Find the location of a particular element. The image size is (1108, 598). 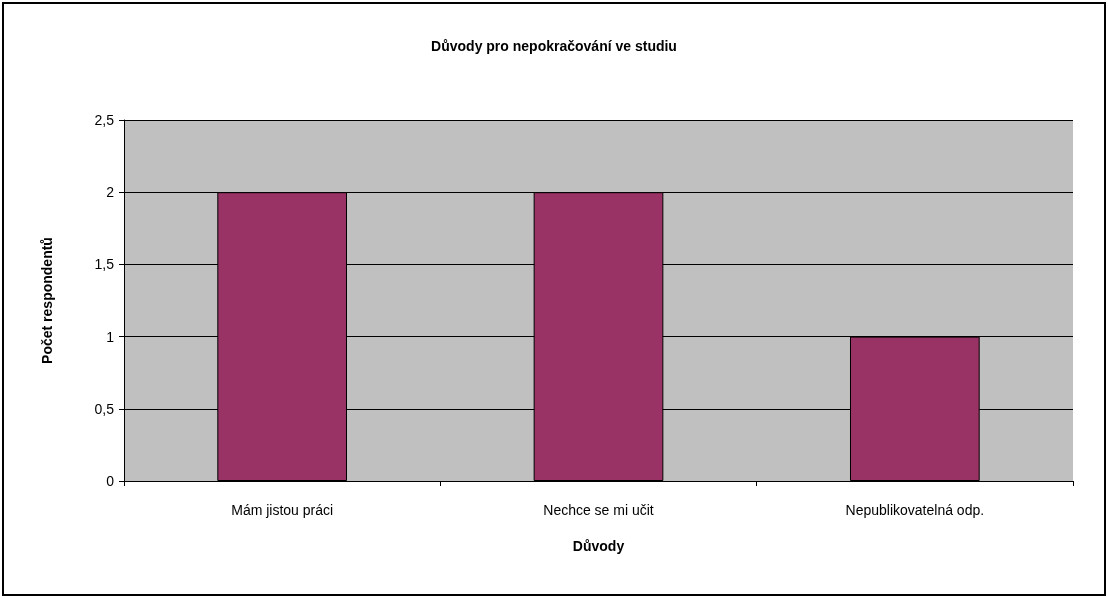

x-tick-label: Mám jistou práci is located at coordinates (282, 510).